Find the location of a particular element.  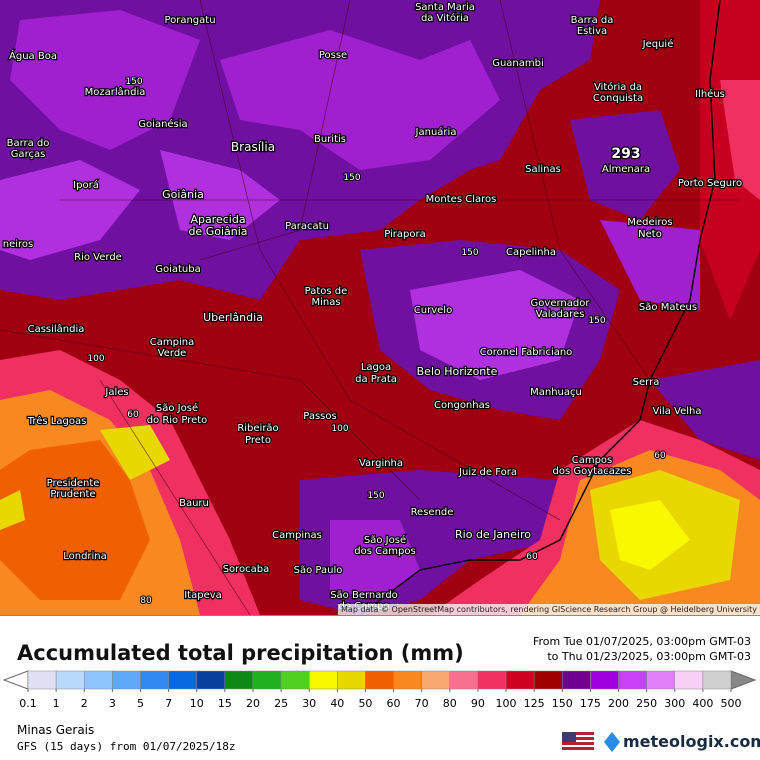

city-label: Rio Verde is located at coordinates (98, 257).